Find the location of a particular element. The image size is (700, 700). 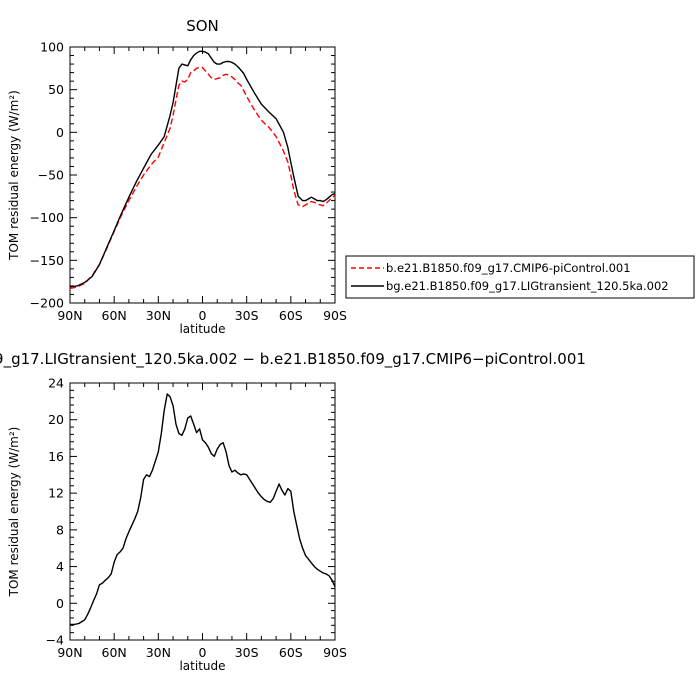

bottom-ytick-label: 8 is located at coordinates (60, 529).